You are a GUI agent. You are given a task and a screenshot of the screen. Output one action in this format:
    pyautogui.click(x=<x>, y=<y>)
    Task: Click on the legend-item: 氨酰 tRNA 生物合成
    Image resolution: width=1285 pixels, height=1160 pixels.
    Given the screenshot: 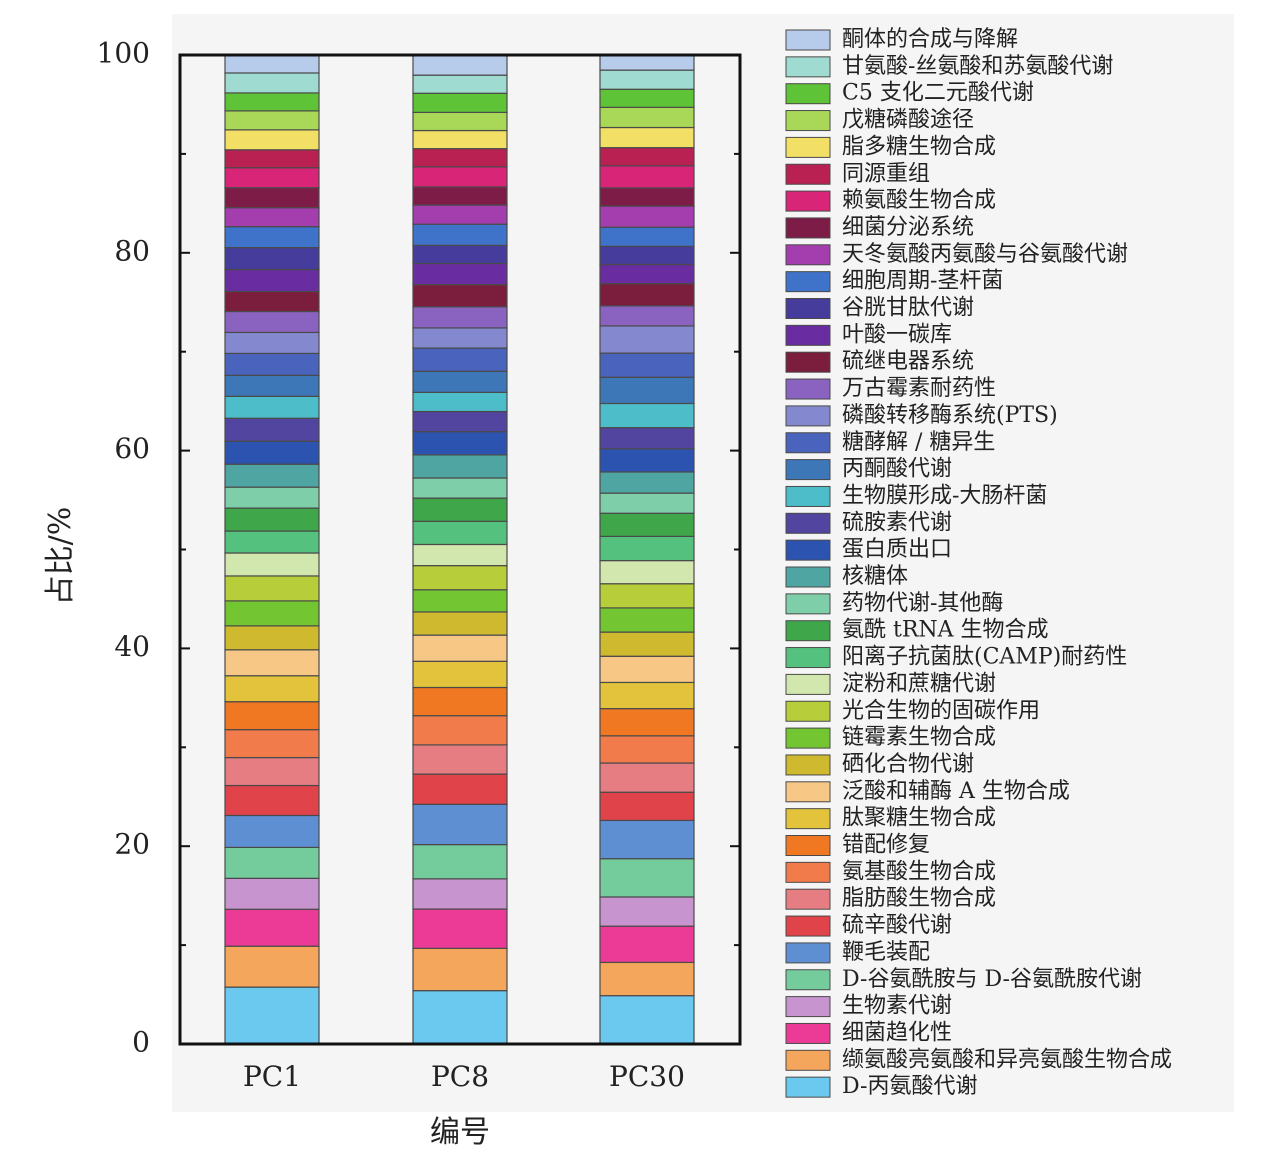 What is the action you would take?
    pyautogui.click(x=917, y=630)
    